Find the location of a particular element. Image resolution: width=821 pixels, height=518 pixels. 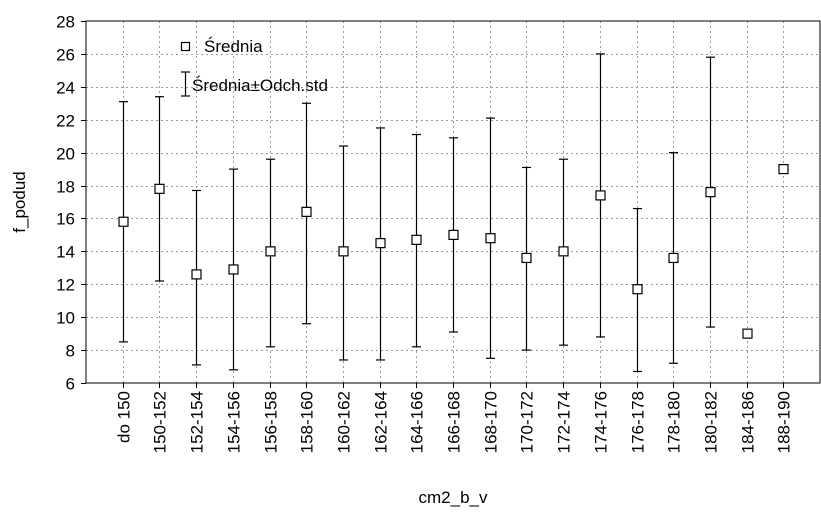

y-axis: 6 8 10 12 14 16 18 20 22 24 26 28 is located at coordinates (71, 203).